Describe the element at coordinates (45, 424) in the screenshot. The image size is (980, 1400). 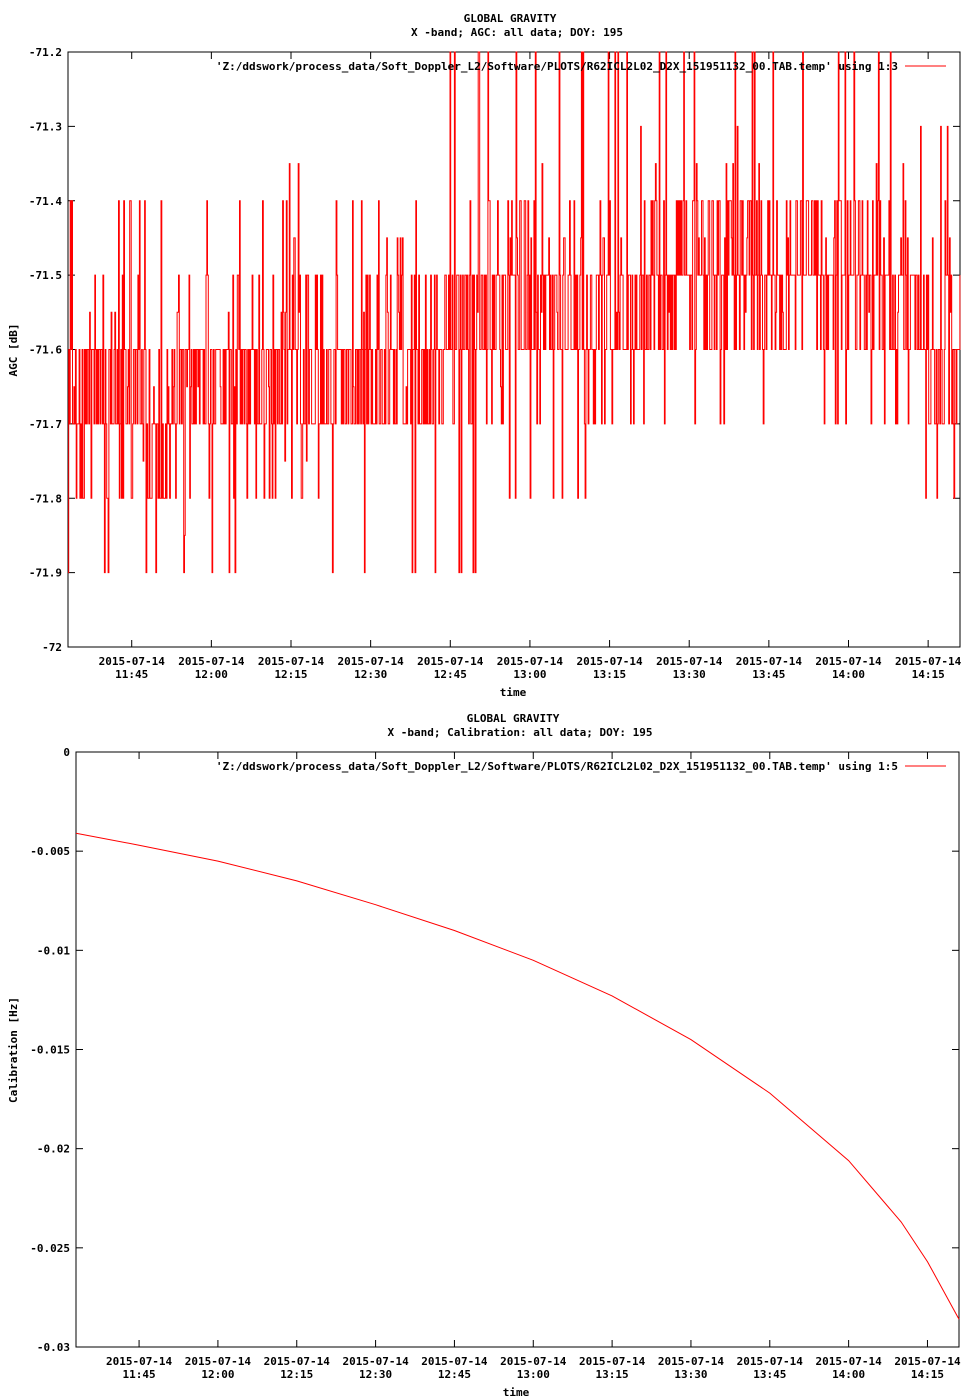
I see `y-tick-label: -71.7` at that location.